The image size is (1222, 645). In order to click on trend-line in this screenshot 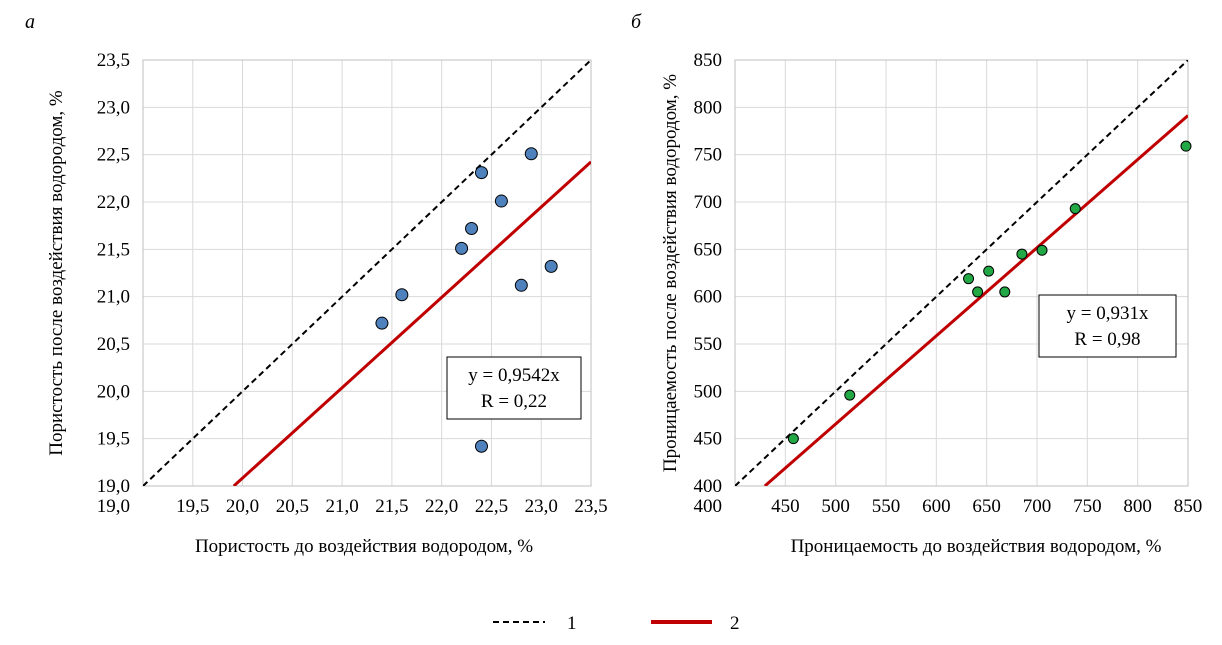, I will do `click(411, 323)`.